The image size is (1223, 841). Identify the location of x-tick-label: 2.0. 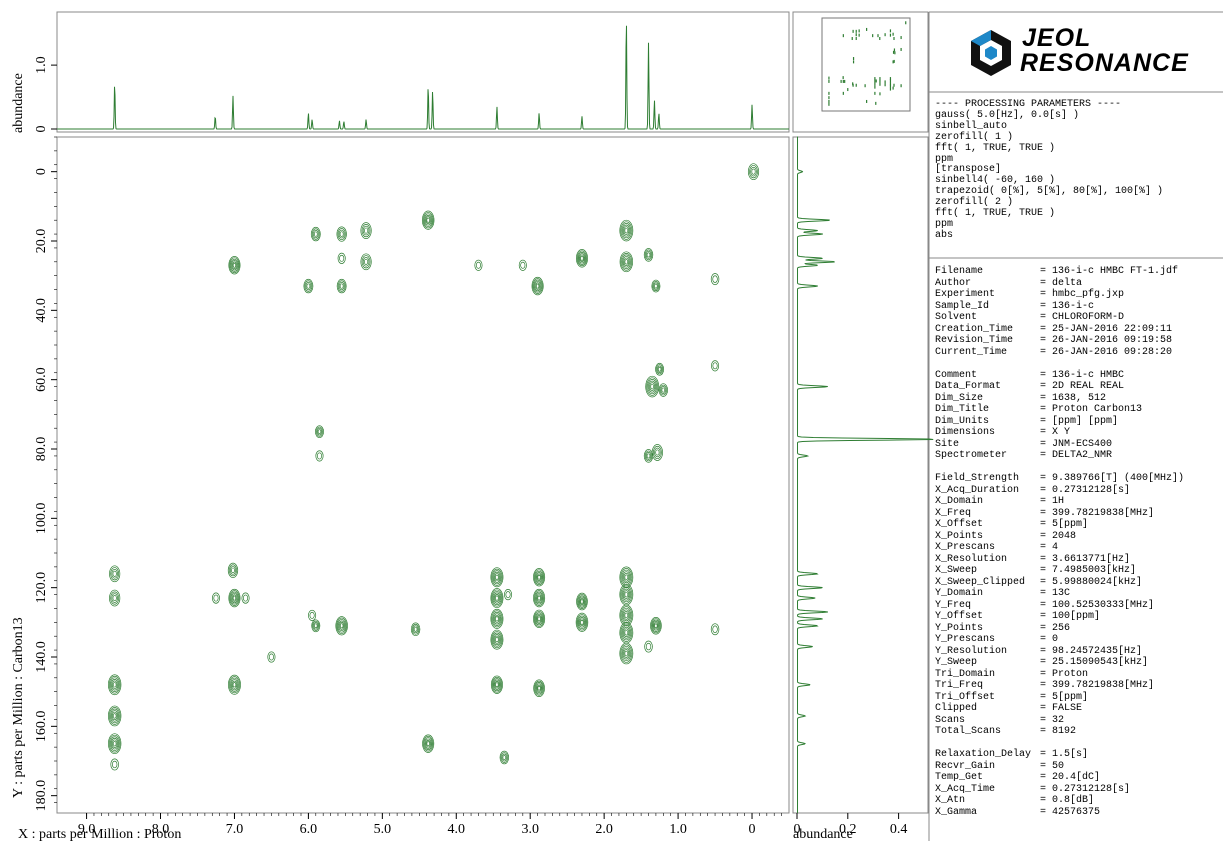
(604, 829).